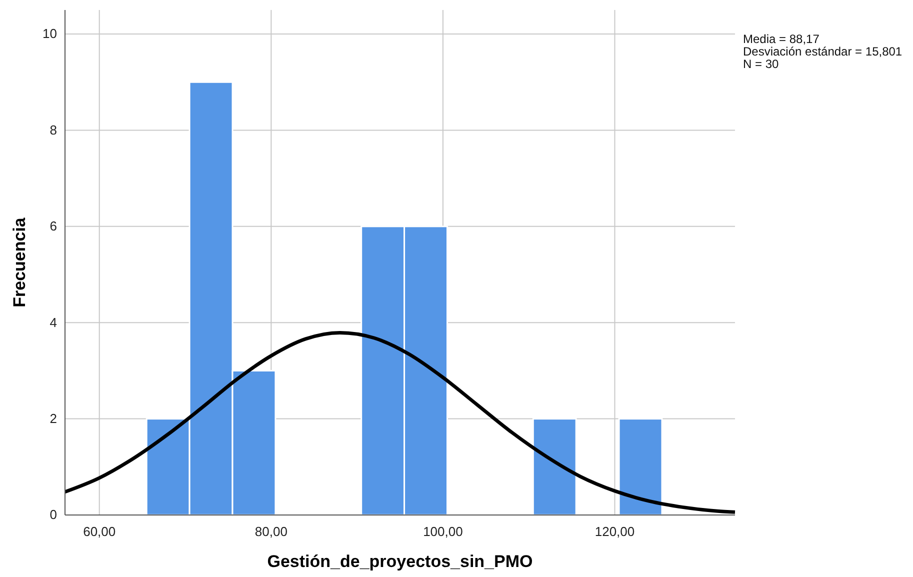 This screenshot has height=577, width=913. I want to click on x-tick-label: 120,00, so click(614, 532).